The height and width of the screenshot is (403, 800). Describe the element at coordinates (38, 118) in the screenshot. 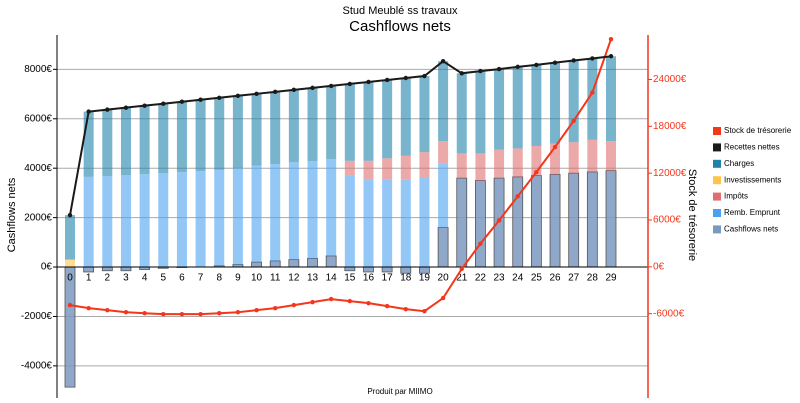

I see `y-tick-label: 6000€` at that location.